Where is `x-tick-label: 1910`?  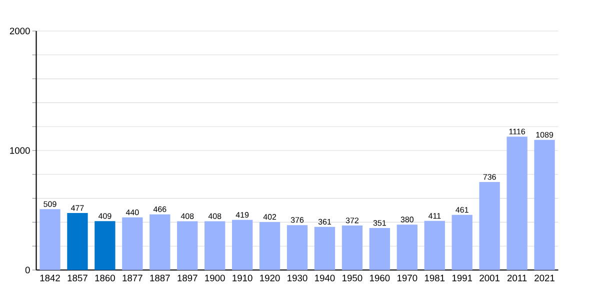
x-tick-label: 1910 is located at coordinates (242, 278).